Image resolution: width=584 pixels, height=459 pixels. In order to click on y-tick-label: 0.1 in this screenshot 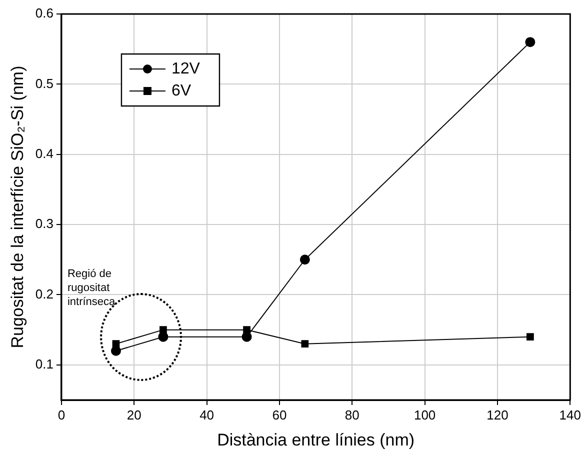, I will do `click(44, 364)`.